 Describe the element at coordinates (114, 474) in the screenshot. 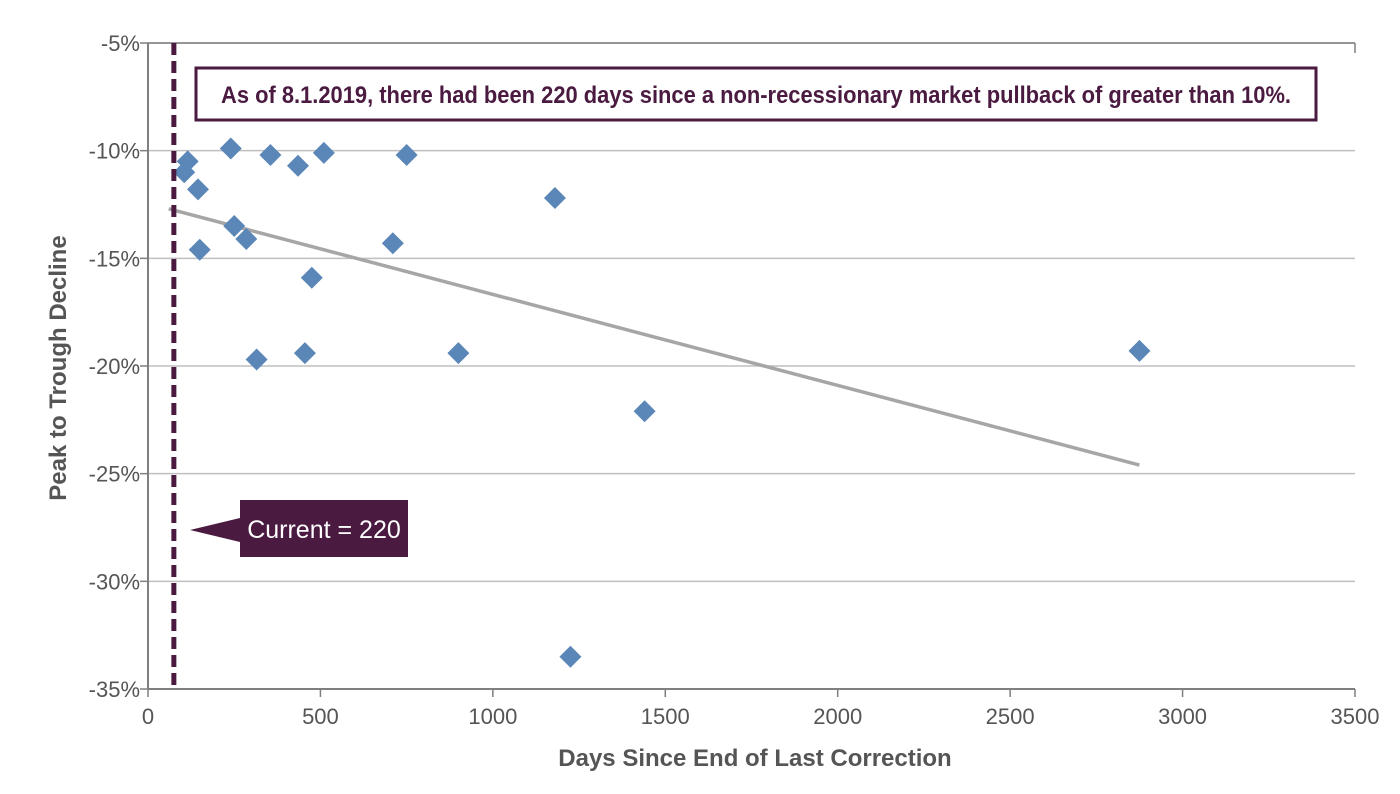

I see `y-tick-label: -25%` at that location.